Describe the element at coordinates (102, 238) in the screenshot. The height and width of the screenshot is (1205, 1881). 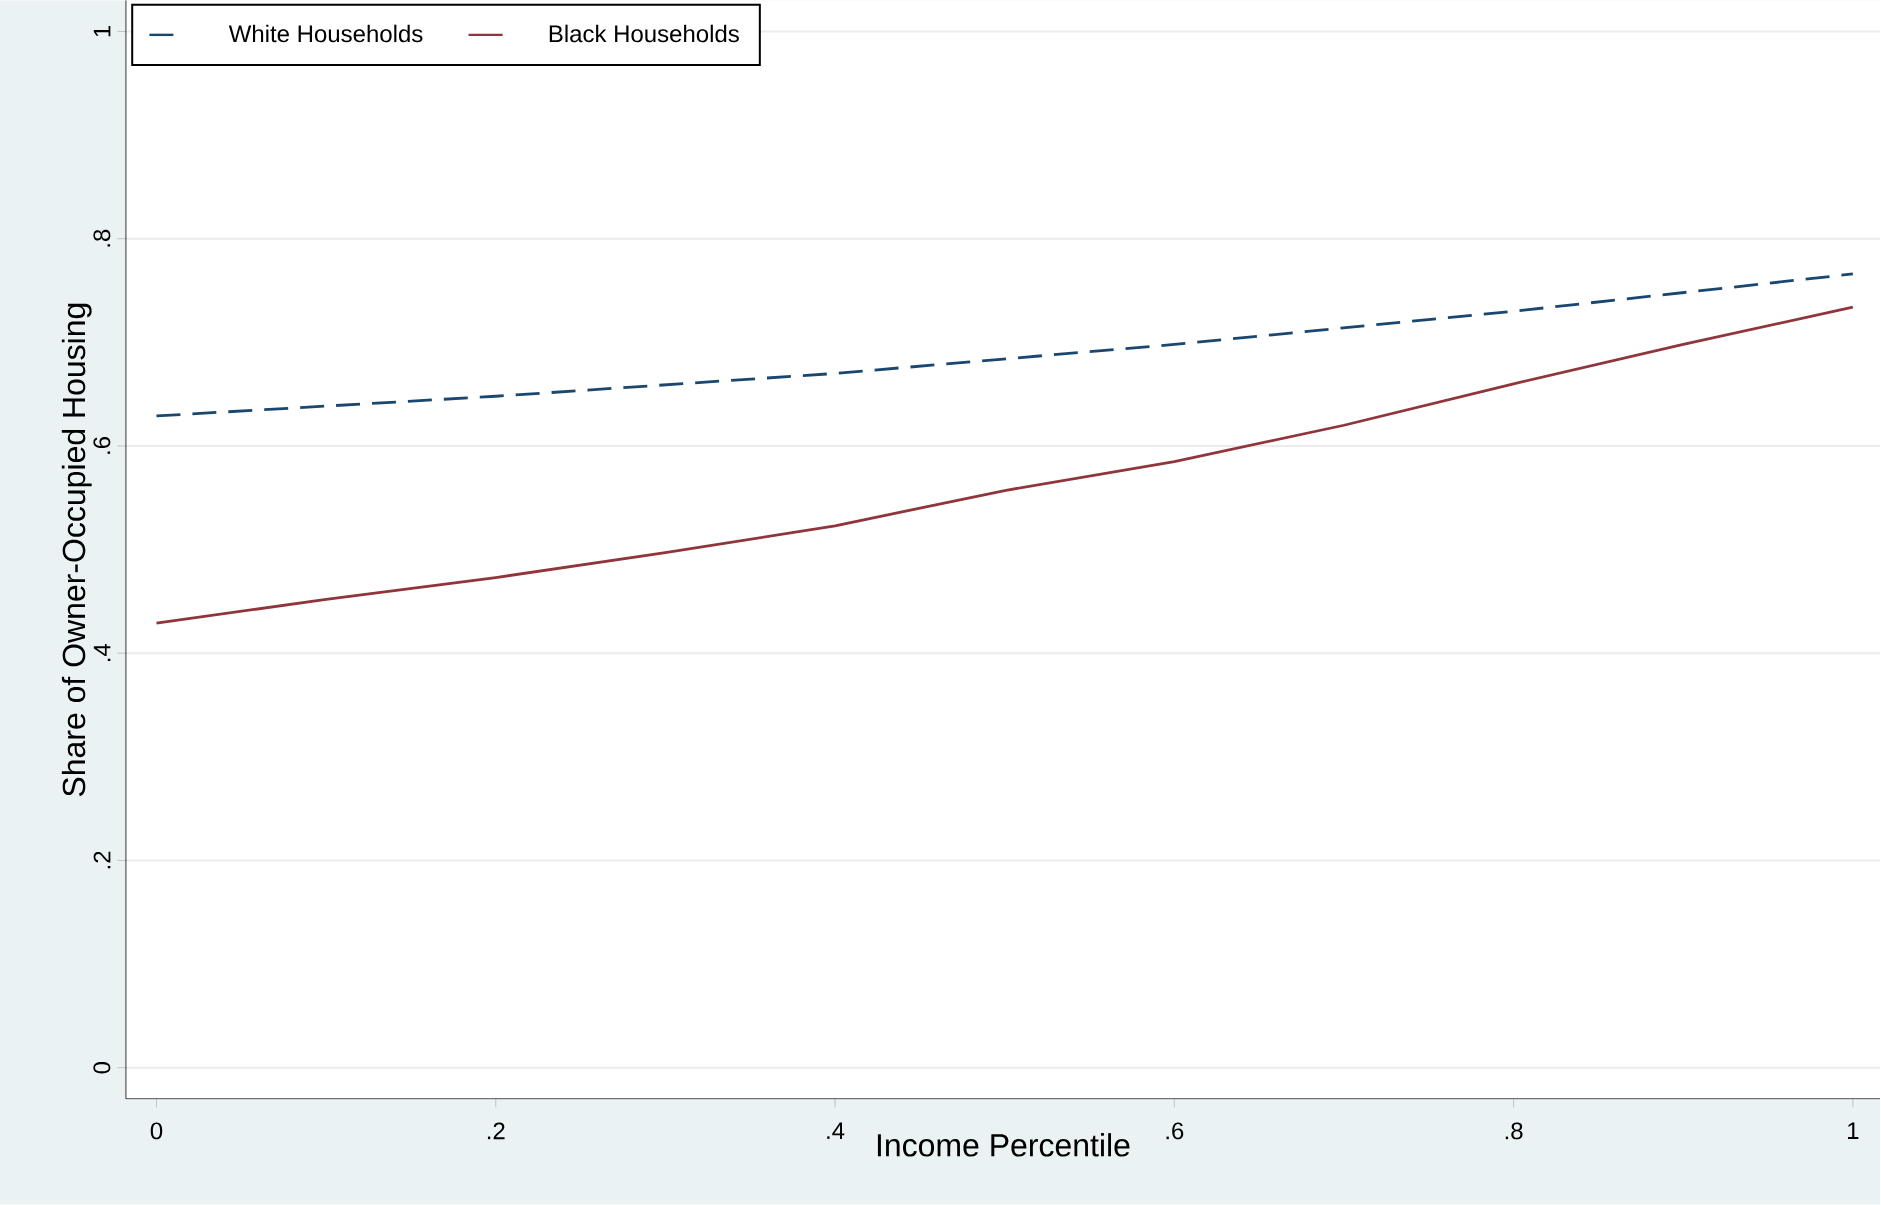
I see `y-tick-label: .8` at that location.